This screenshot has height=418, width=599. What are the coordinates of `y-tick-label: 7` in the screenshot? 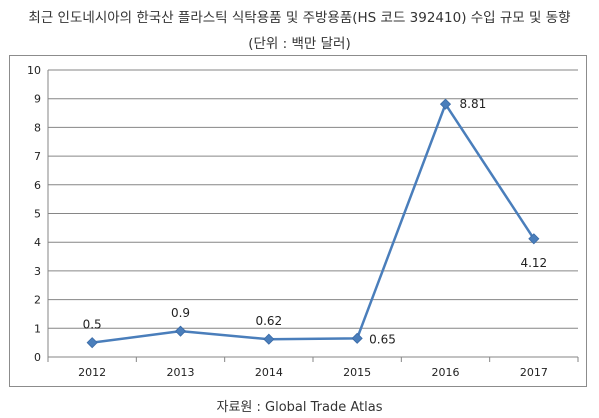 It's located at (37, 156).